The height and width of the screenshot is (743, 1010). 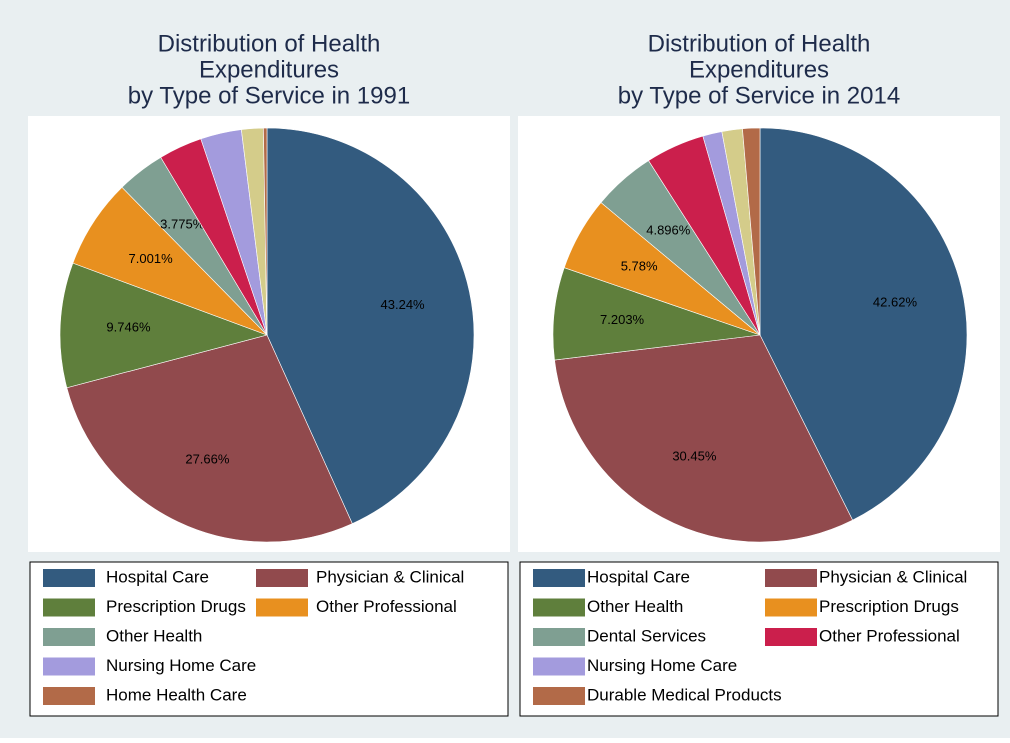 I want to click on value-label: 4.896%, so click(x=668, y=229).